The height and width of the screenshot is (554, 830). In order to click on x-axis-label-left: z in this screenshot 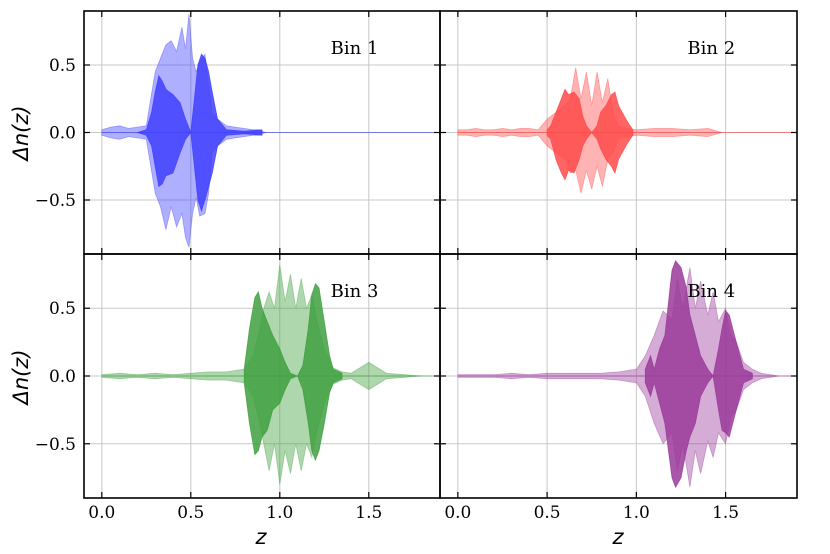, I will do `click(260, 537)`.